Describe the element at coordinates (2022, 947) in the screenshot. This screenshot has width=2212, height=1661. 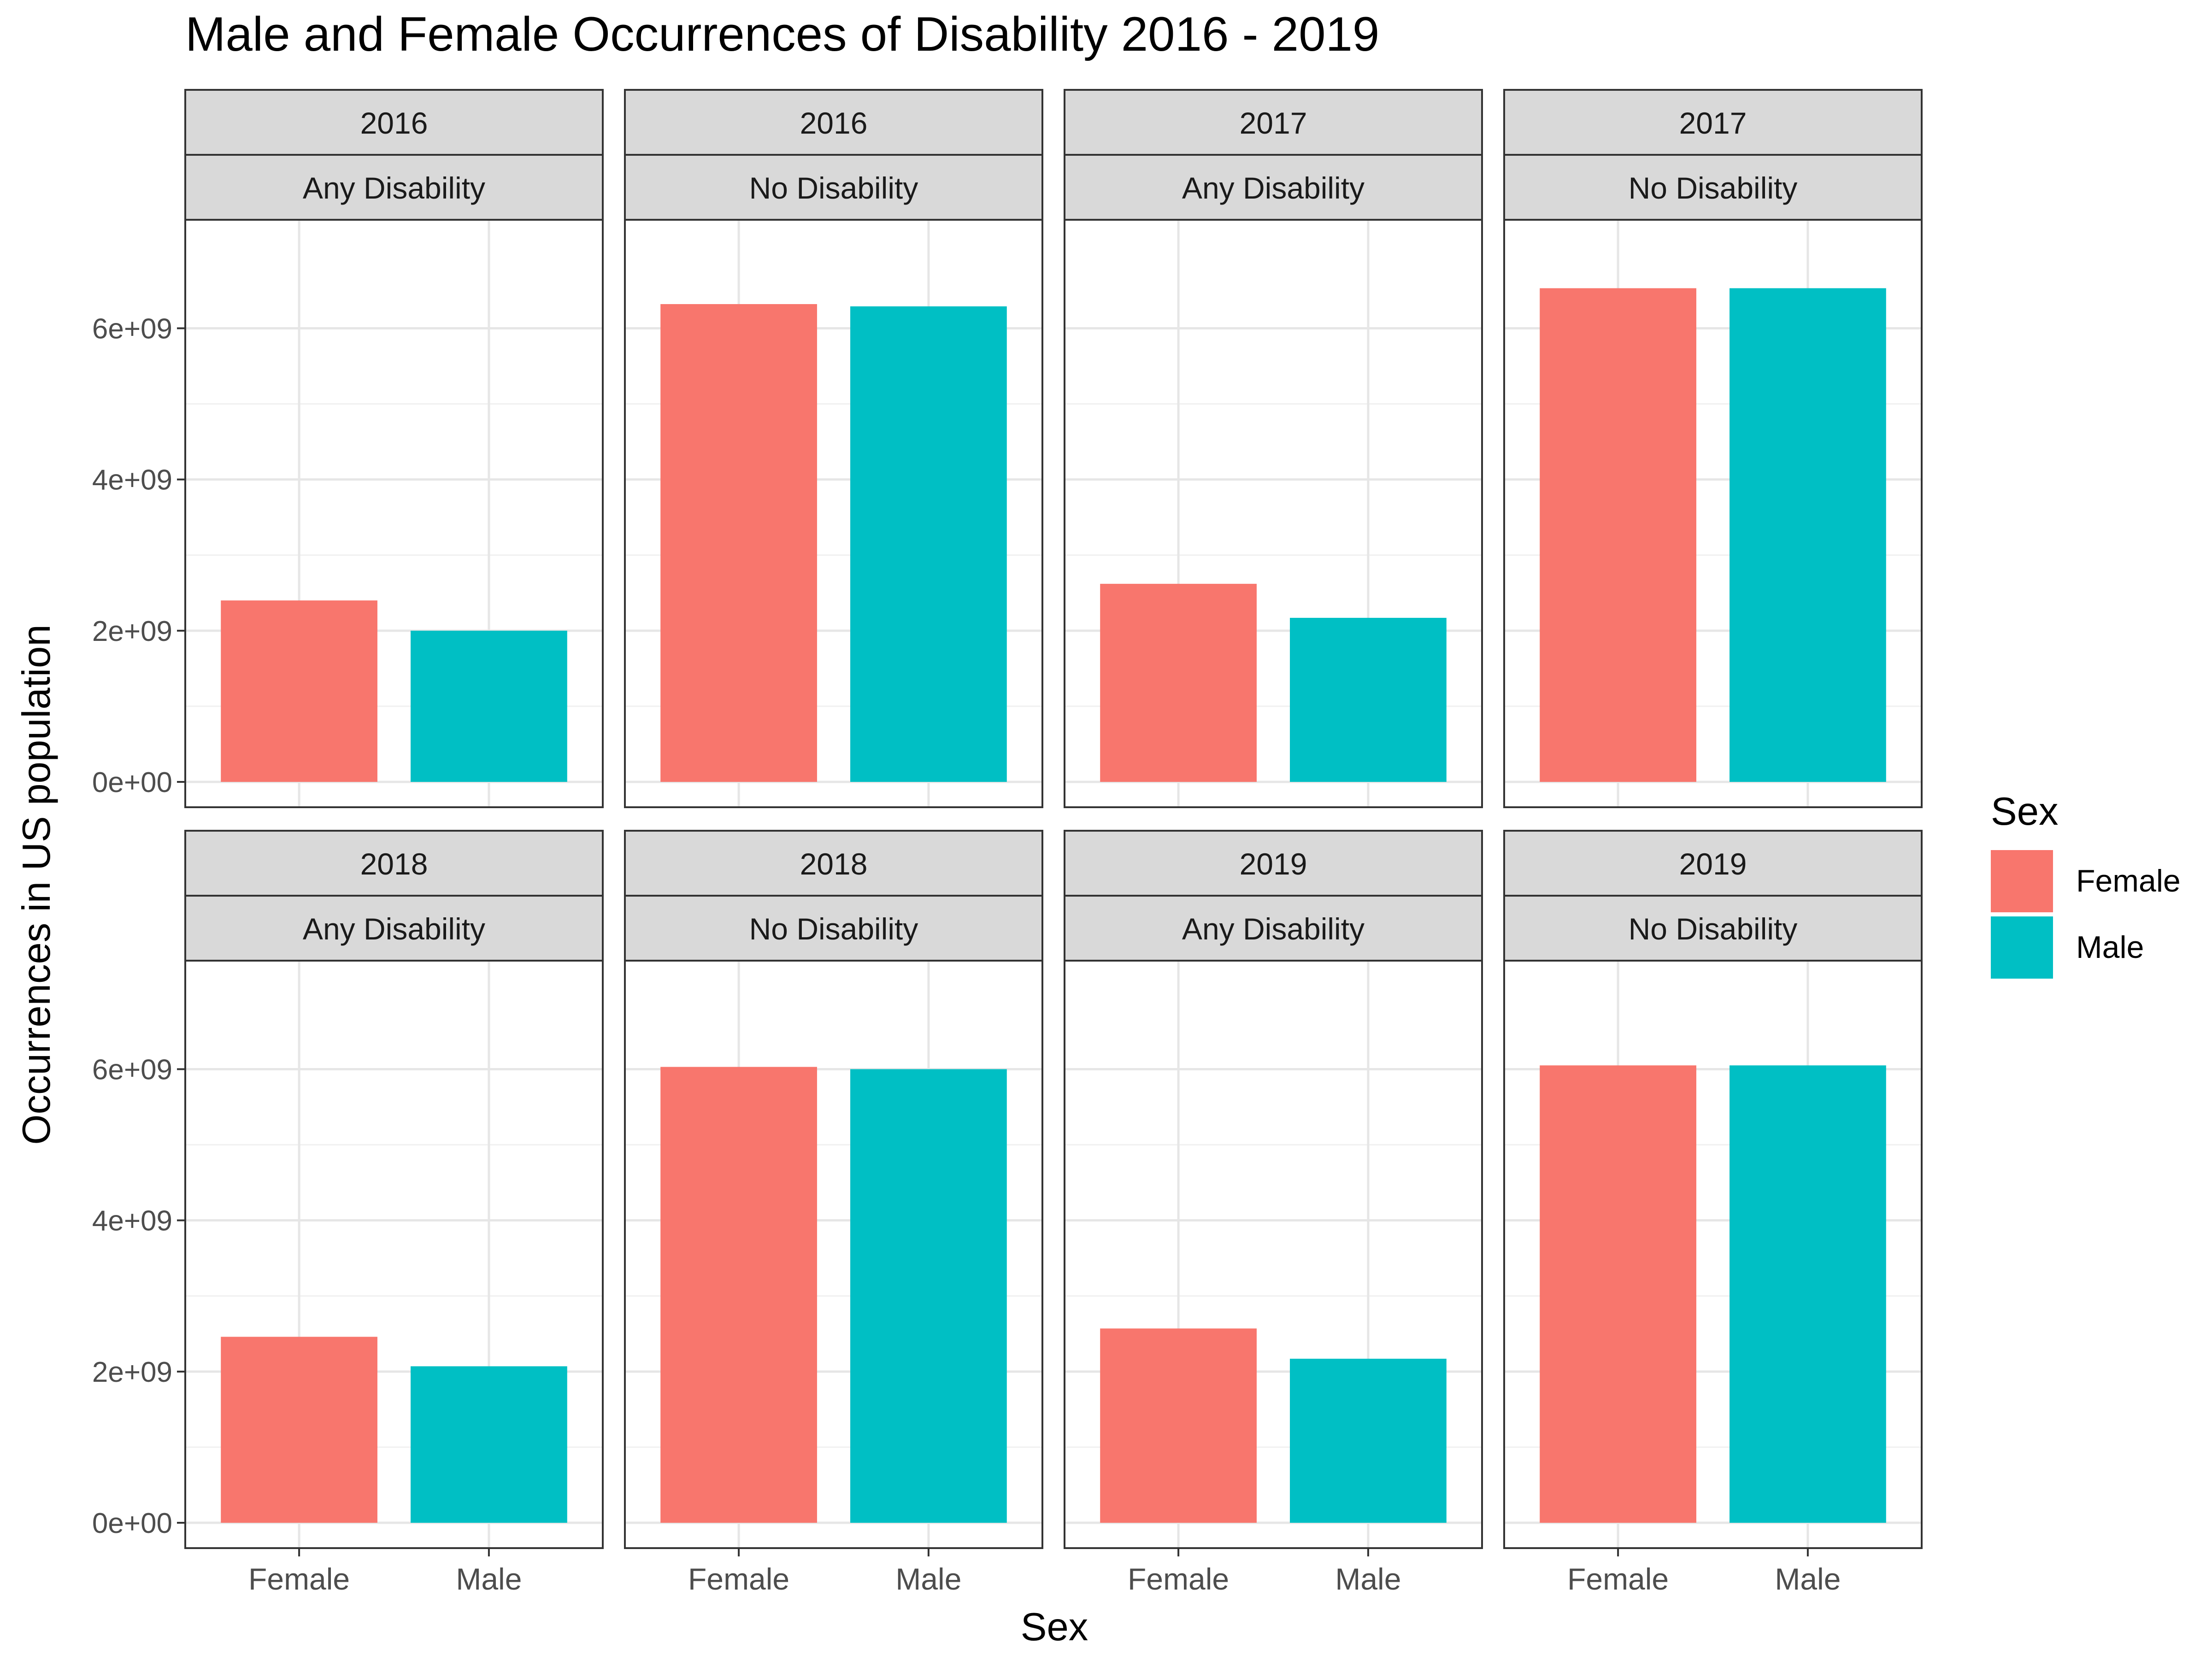
I see `legend-swatch-male` at that location.